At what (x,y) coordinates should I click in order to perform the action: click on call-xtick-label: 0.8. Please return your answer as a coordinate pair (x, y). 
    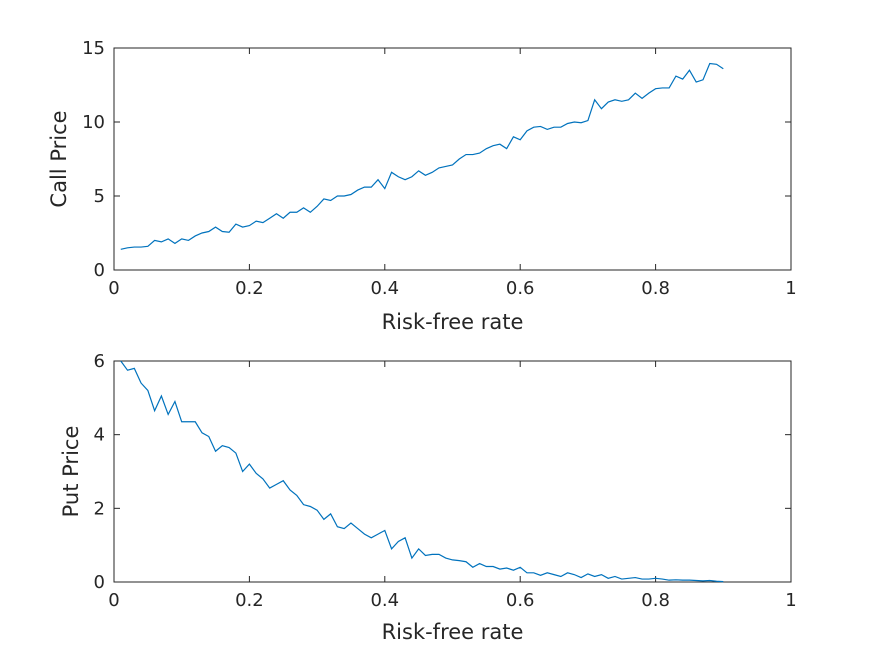
    Looking at the image, I should click on (655, 288).